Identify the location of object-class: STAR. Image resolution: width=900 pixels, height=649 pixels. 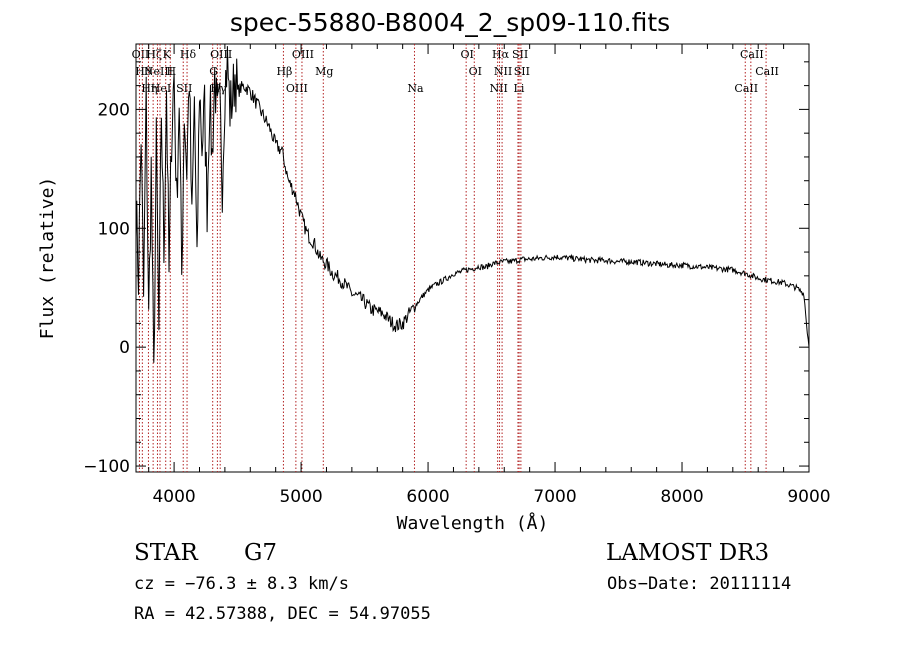
(166, 553).